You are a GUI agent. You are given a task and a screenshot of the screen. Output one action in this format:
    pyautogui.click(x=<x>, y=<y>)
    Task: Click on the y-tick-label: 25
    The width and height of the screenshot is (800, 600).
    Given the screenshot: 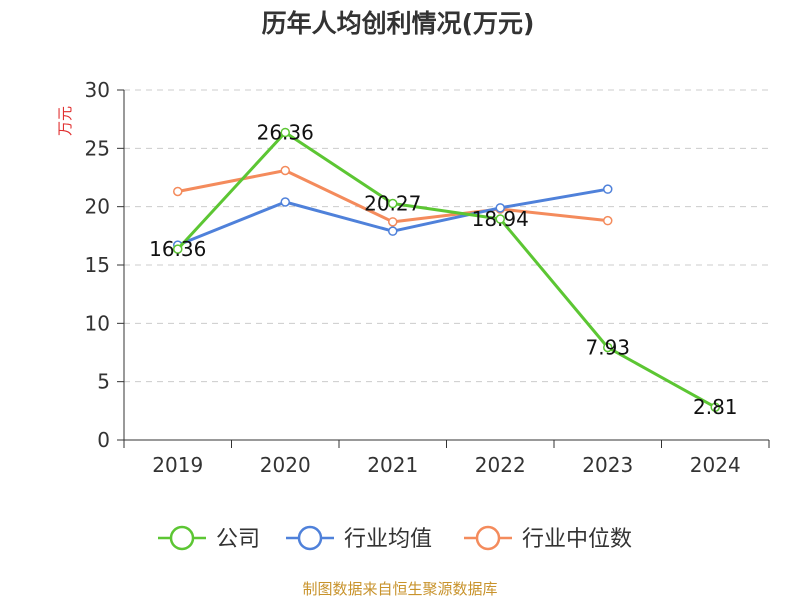 What is the action you would take?
    pyautogui.click(x=97, y=148)
    